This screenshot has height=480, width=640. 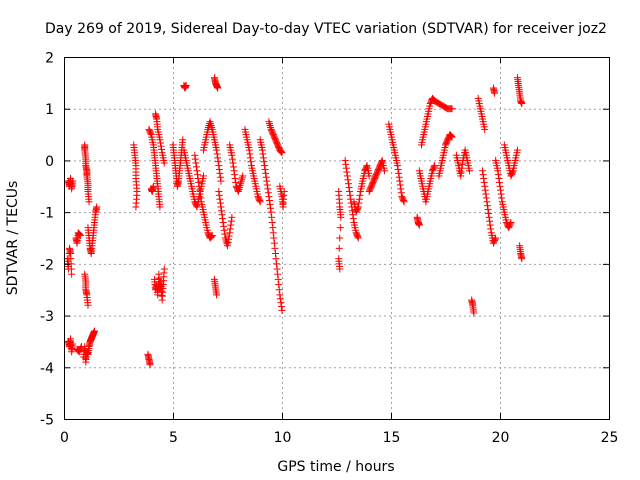 I want to click on y-tick-label: -5, so click(x=47, y=421).